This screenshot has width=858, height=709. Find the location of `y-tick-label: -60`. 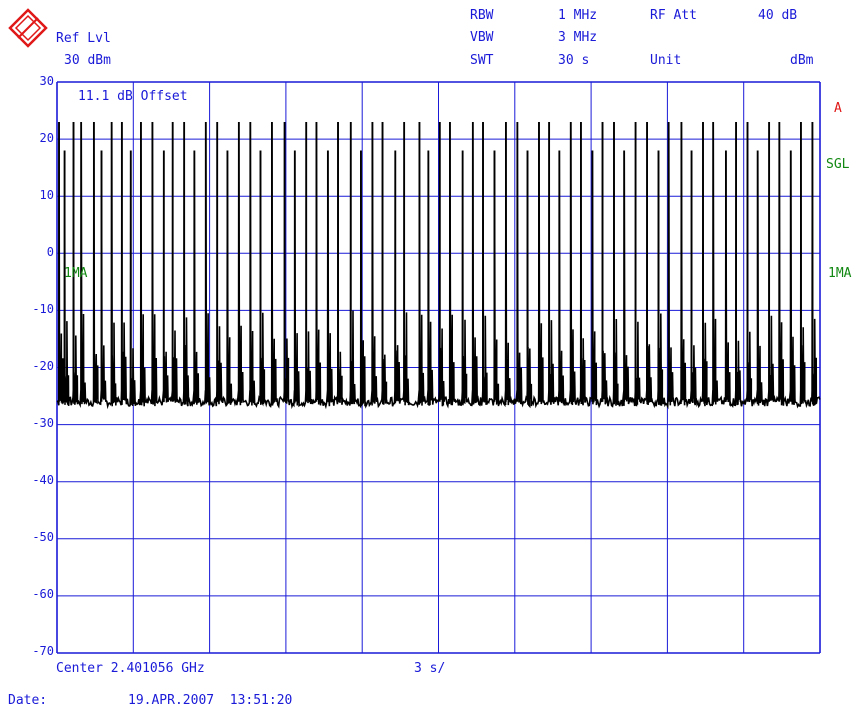

y-tick-label: -60 is located at coordinates (43, 594).